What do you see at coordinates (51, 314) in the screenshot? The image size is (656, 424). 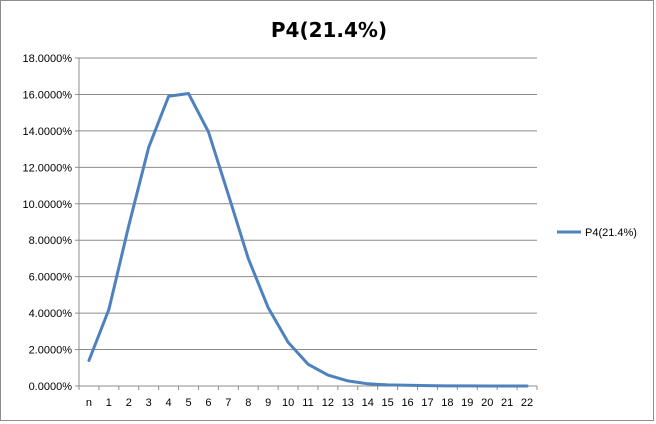 I see `y-tick-label: 4.0000%` at bounding box center [51, 314].